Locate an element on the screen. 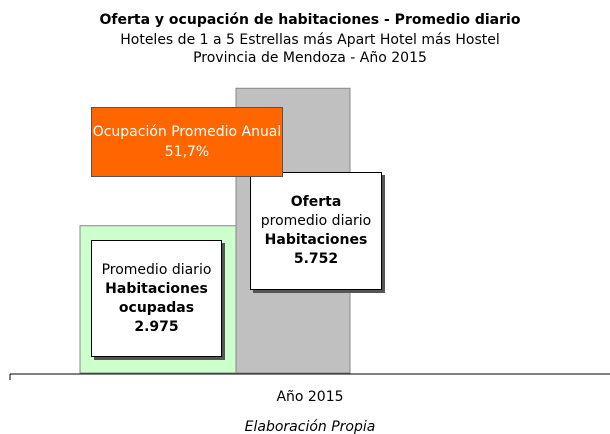  source: Elaboración Propia is located at coordinates (310, 426).